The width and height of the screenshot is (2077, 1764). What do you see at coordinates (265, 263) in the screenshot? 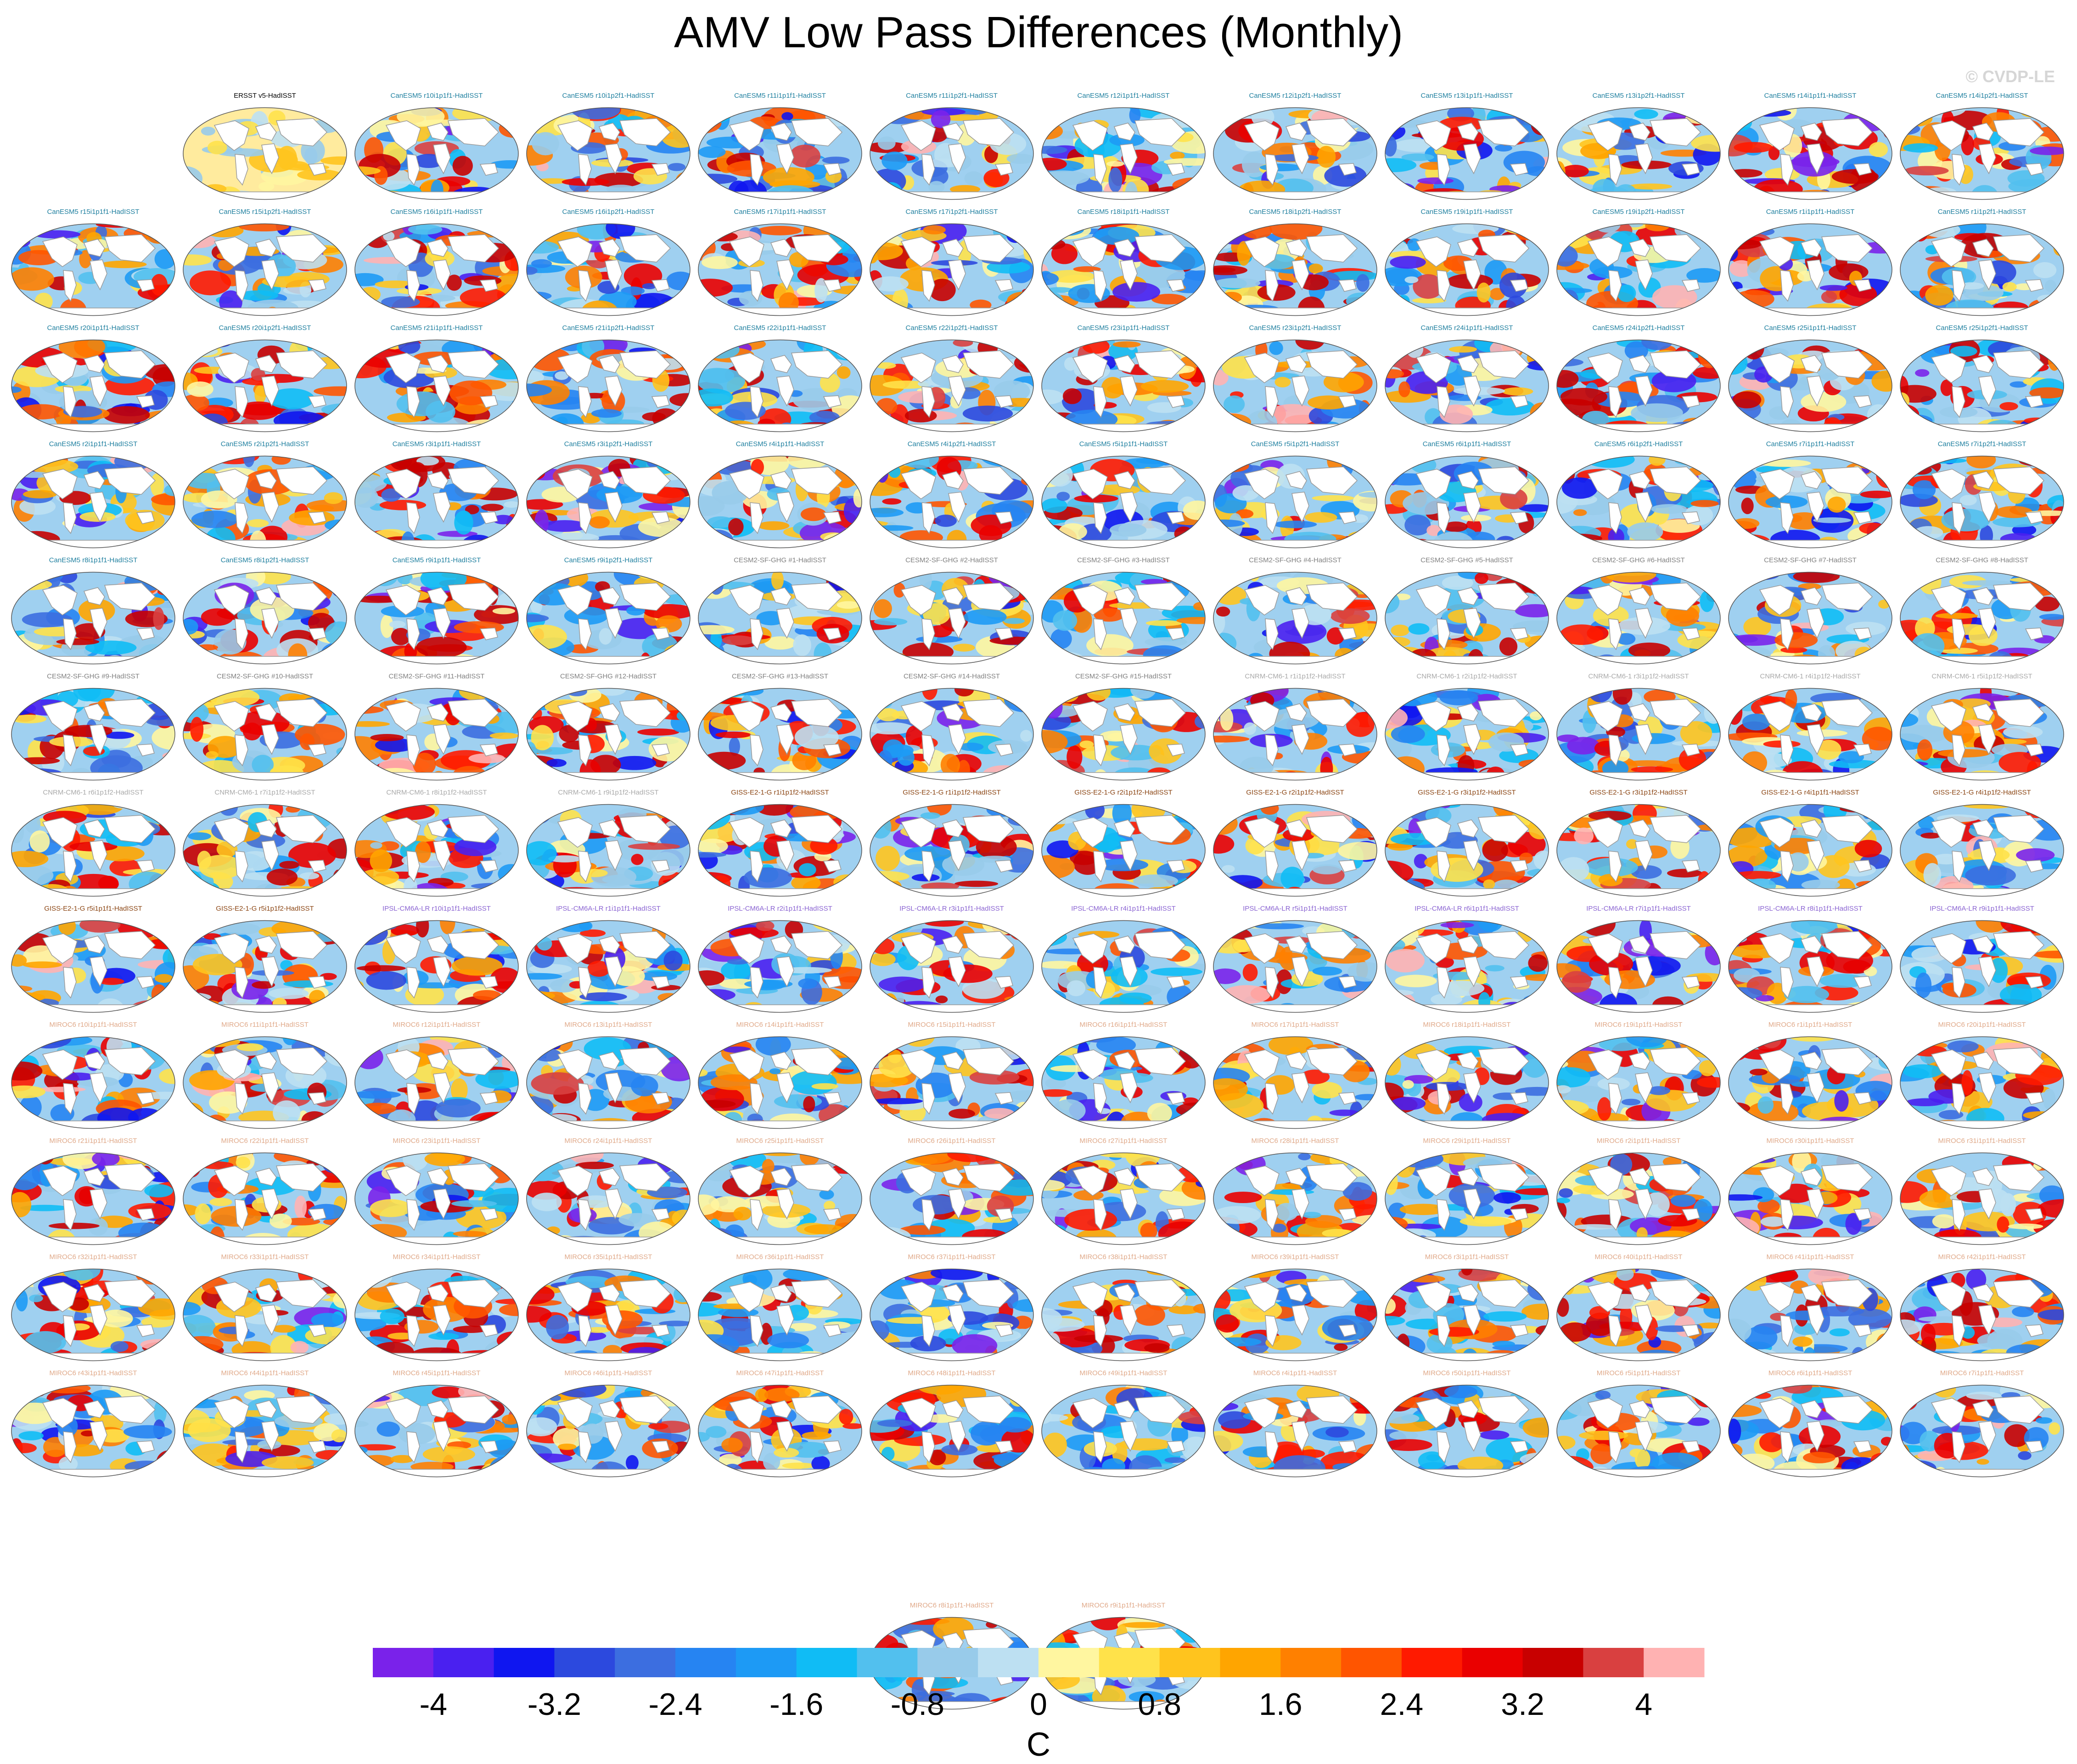
I see `map-panel: CanESM5 r15i1p2f1-HadISST` at bounding box center [265, 263].